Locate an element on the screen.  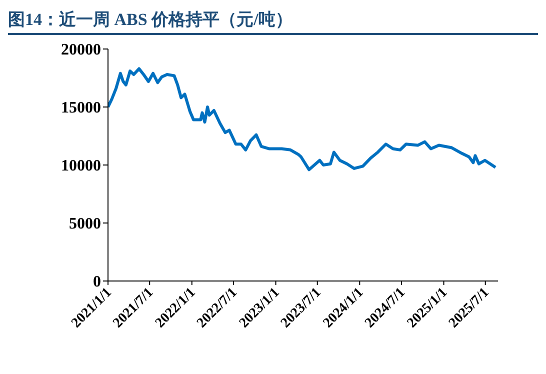
y-tick-label: 20000 is located at coordinates (81, 50).